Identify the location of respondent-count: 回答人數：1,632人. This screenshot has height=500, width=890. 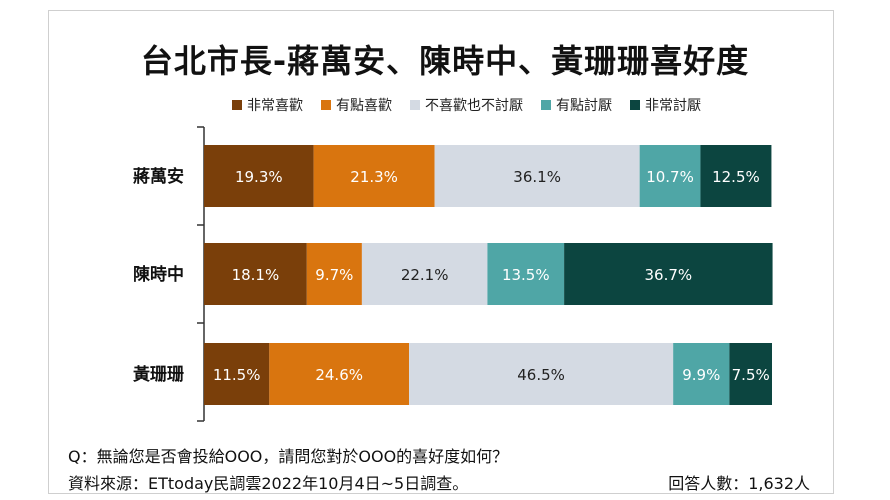
(739, 483).